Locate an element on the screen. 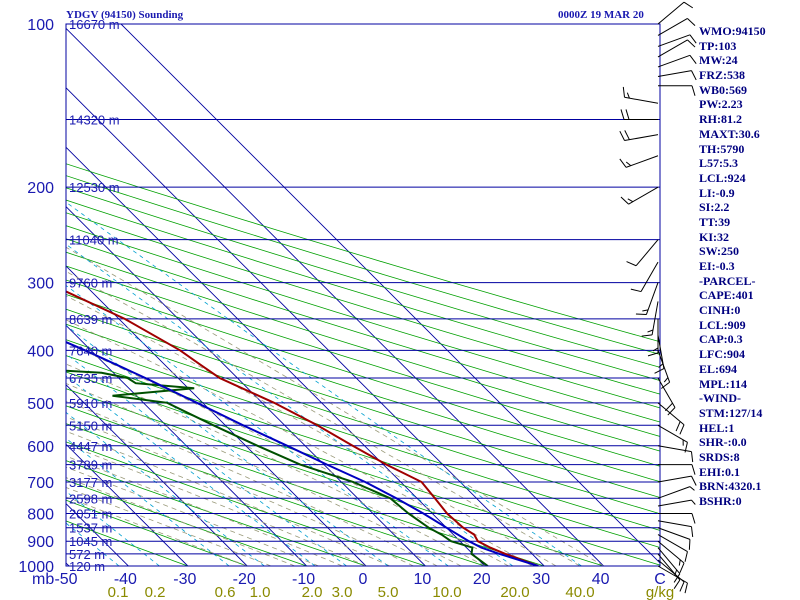 The height and width of the screenshot is (600, 800). pressure-tick-label: 500 is located at coordinates (40, 404).